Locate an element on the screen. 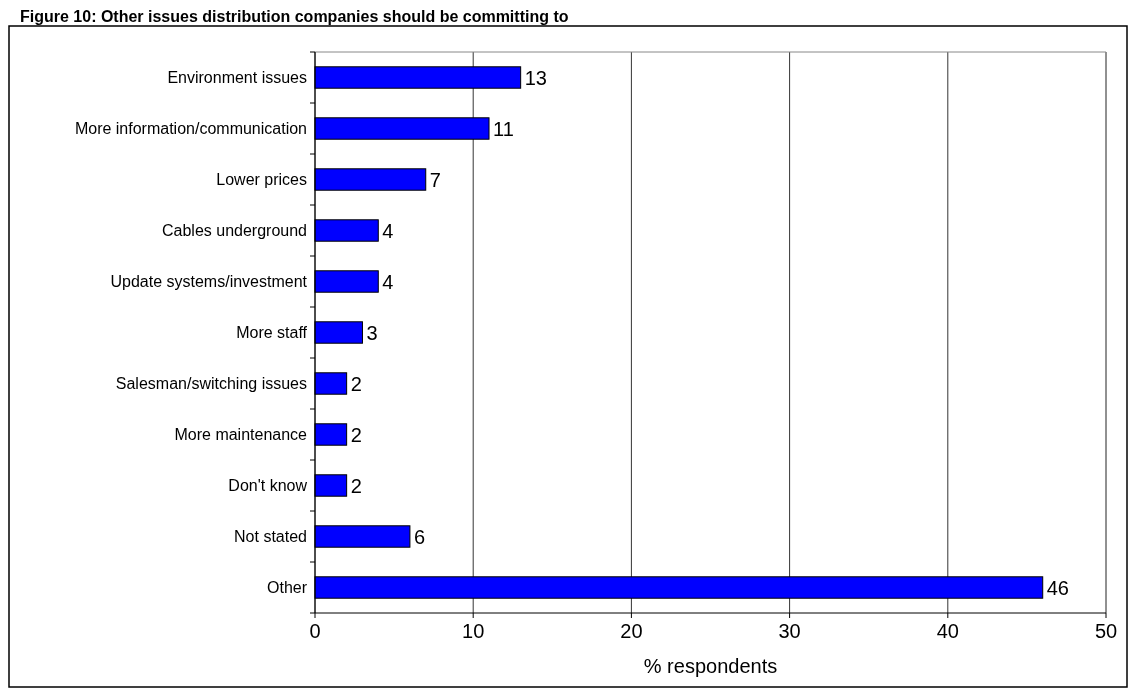 The image size is (1139, 696). y-tick-label: Cables underground is located at coordinates (234, 231).